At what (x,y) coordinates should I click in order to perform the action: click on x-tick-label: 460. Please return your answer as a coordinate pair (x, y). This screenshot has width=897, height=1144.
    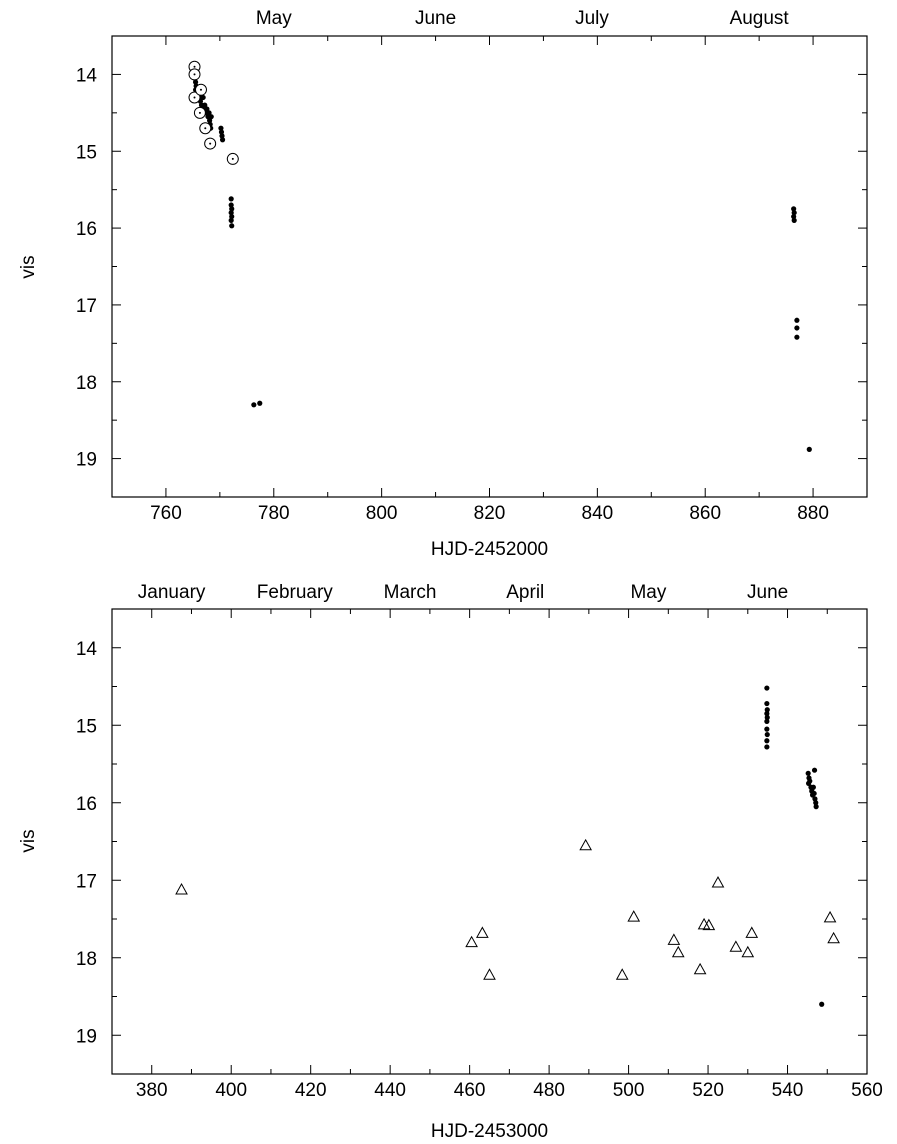
    Looking at the image, I should click on (470, 1090).